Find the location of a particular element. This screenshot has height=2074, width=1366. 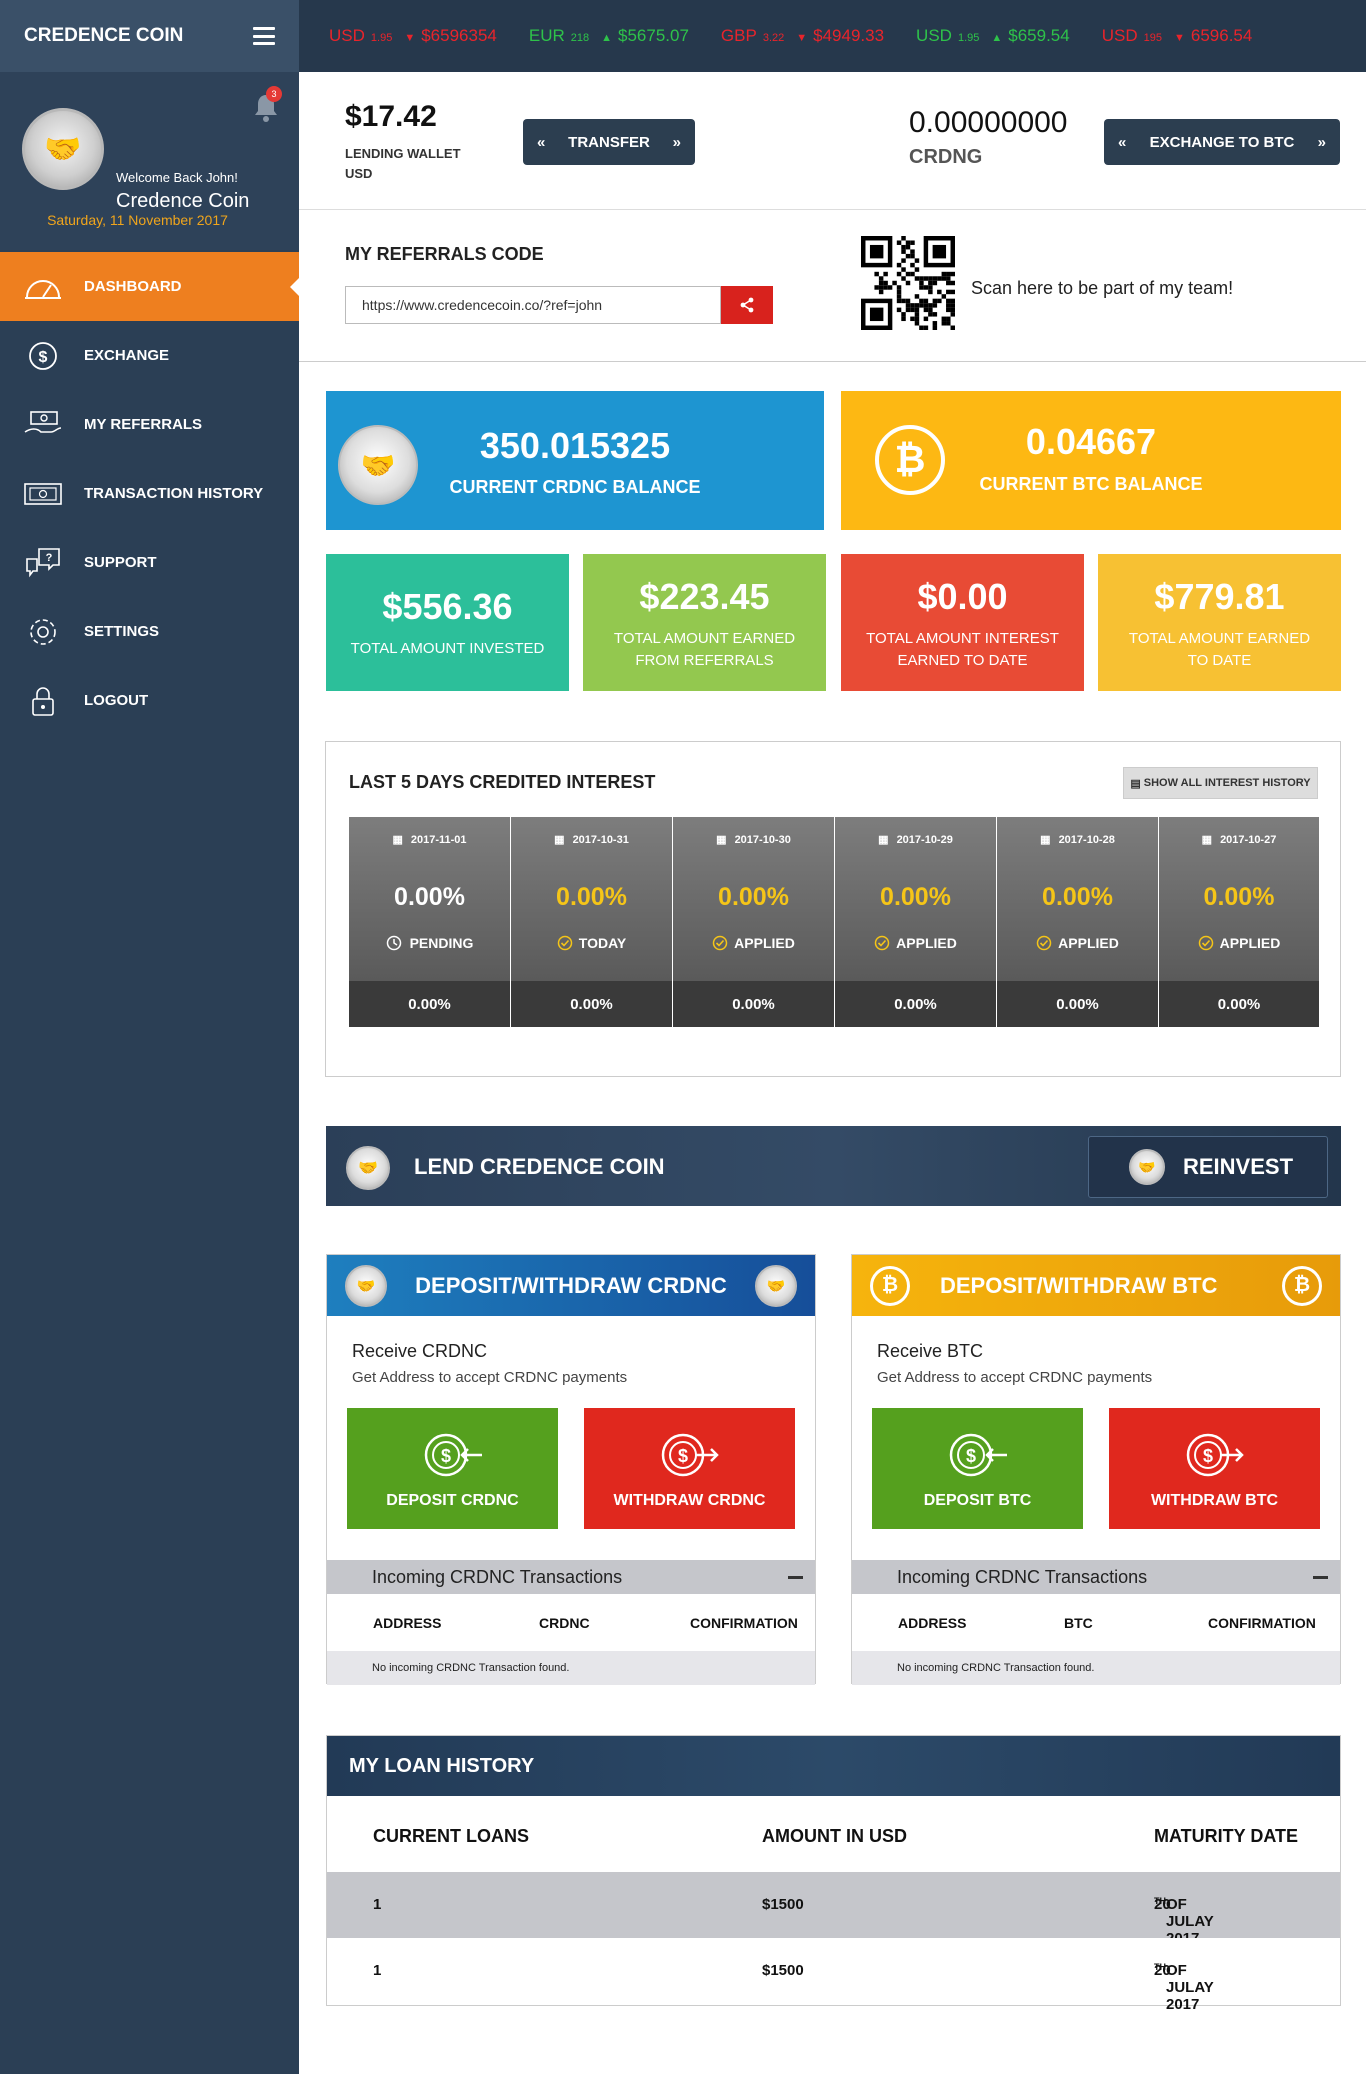

stat-value: $779.81 is located at coordinates (1219, 596).